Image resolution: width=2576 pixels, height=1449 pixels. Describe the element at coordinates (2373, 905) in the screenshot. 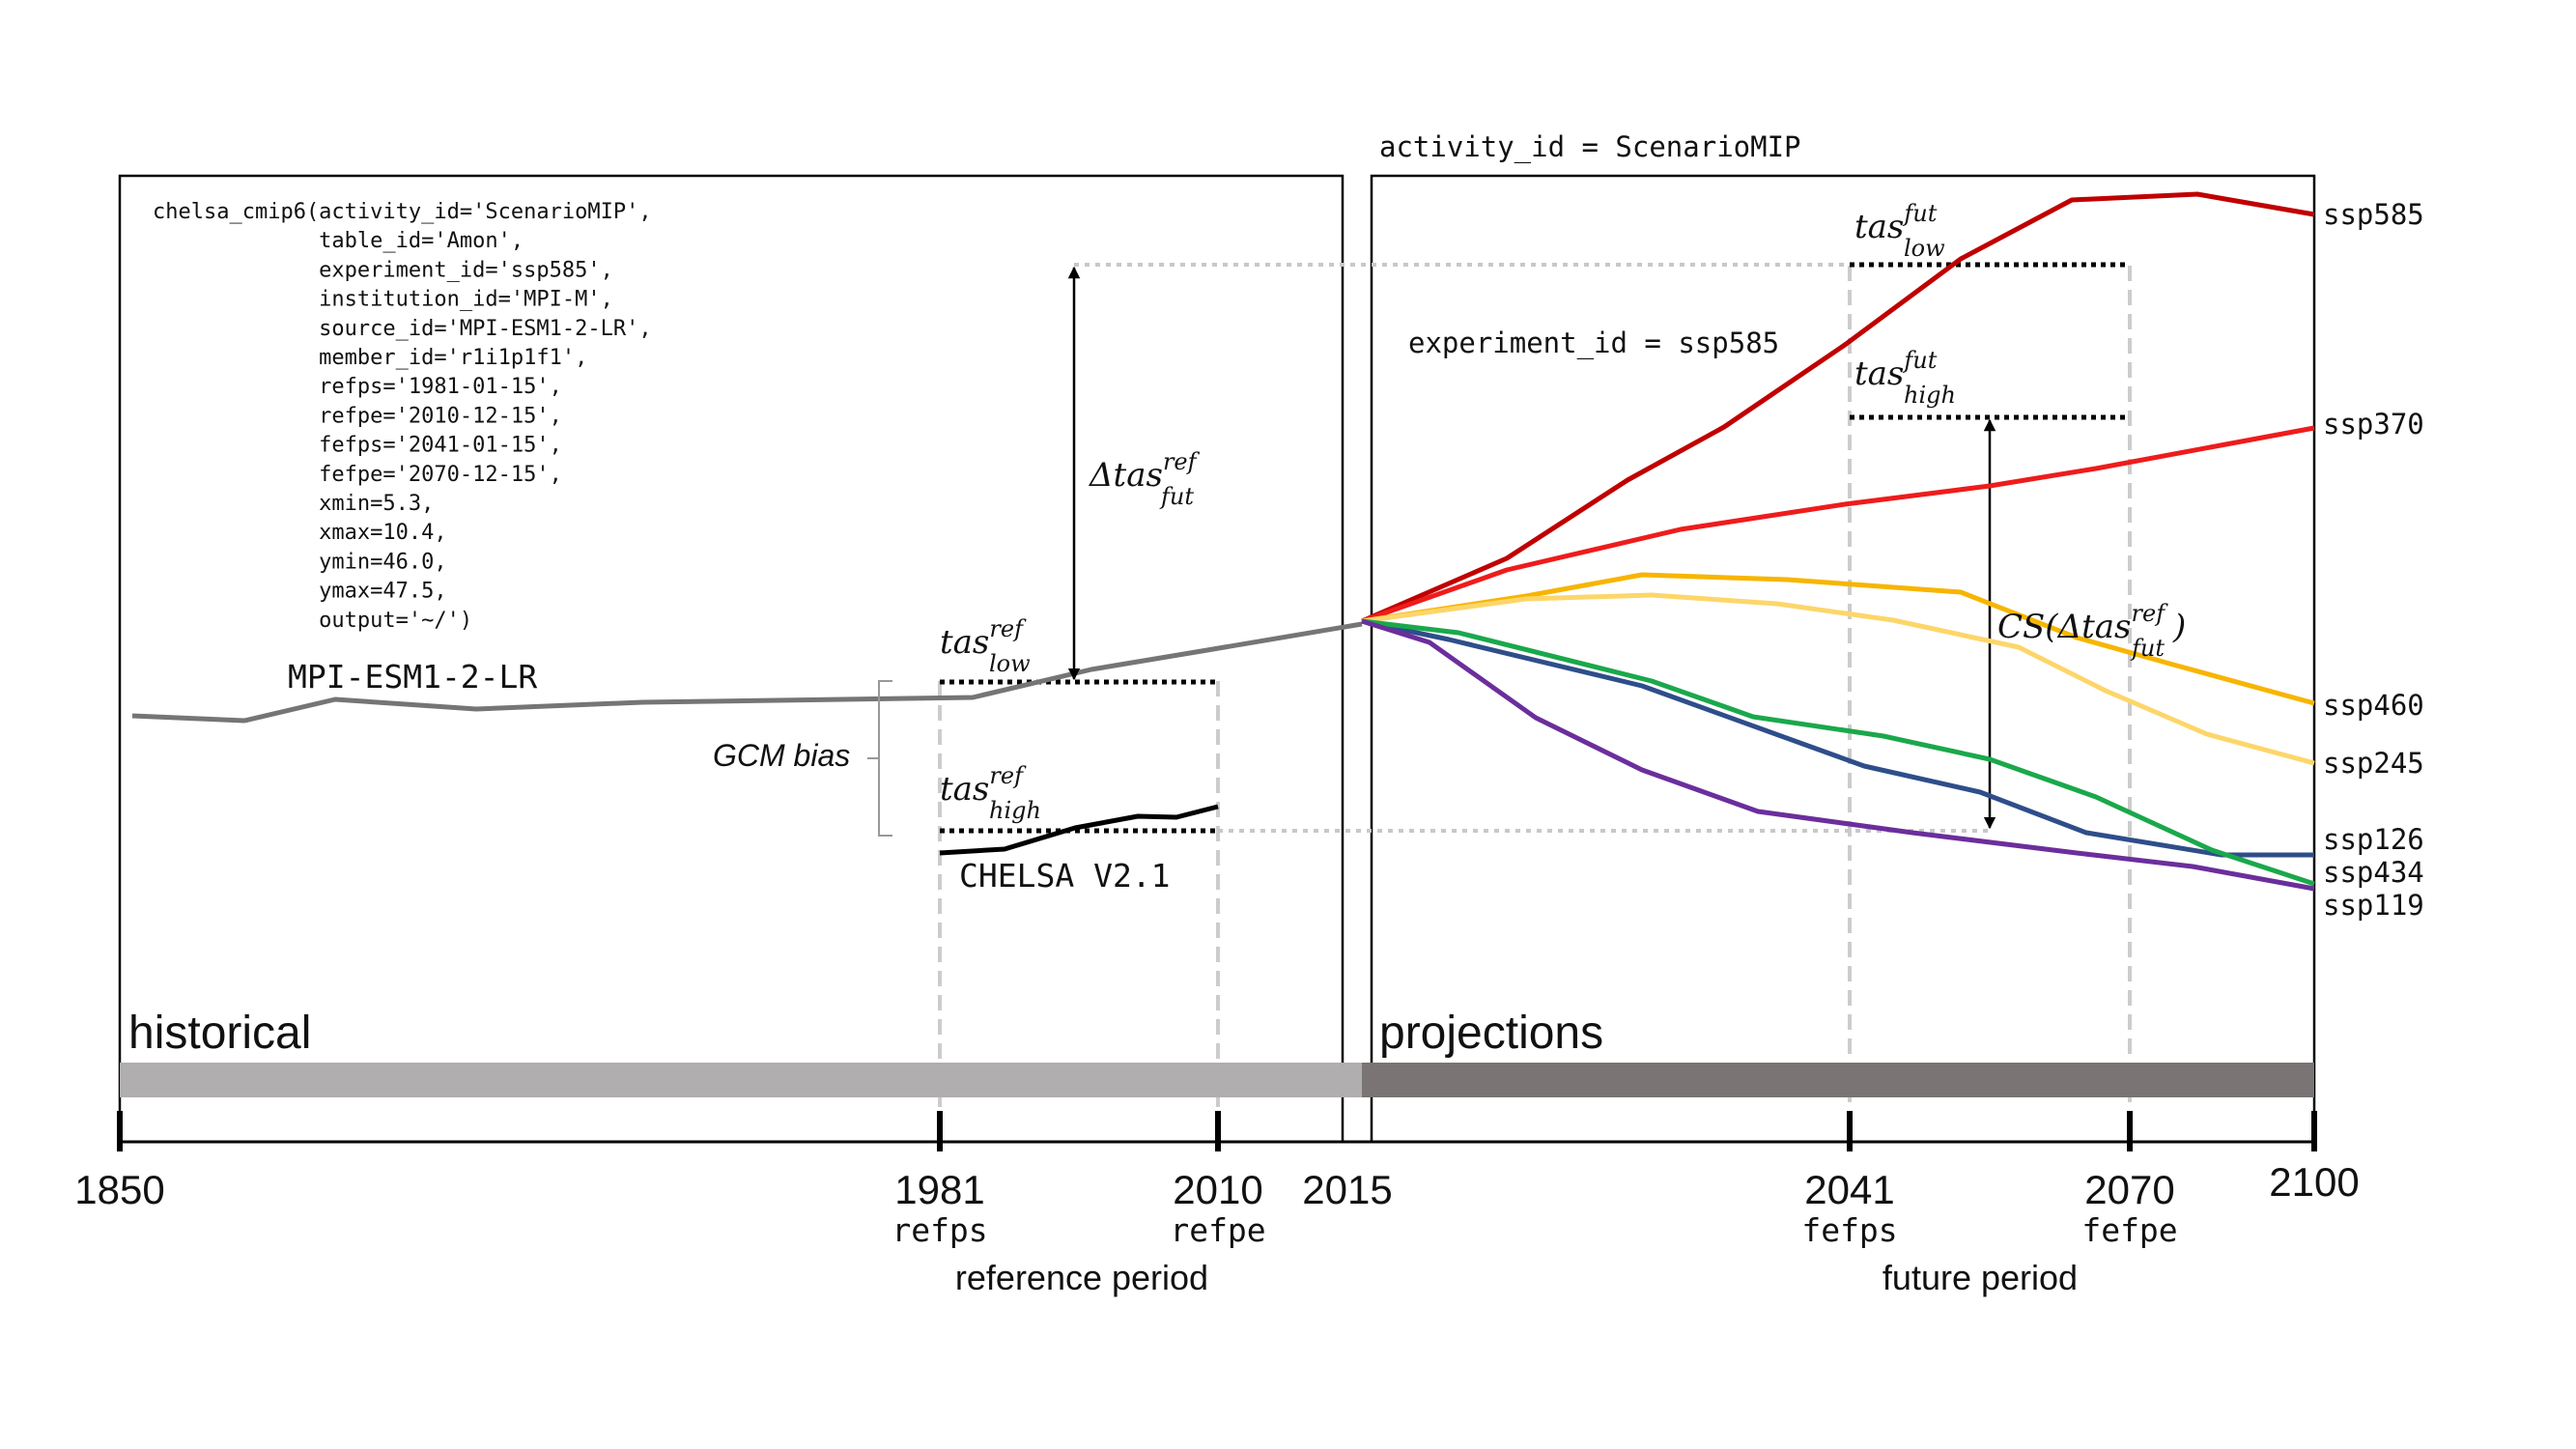

I see `ssp119-label: ssp119` at that location.